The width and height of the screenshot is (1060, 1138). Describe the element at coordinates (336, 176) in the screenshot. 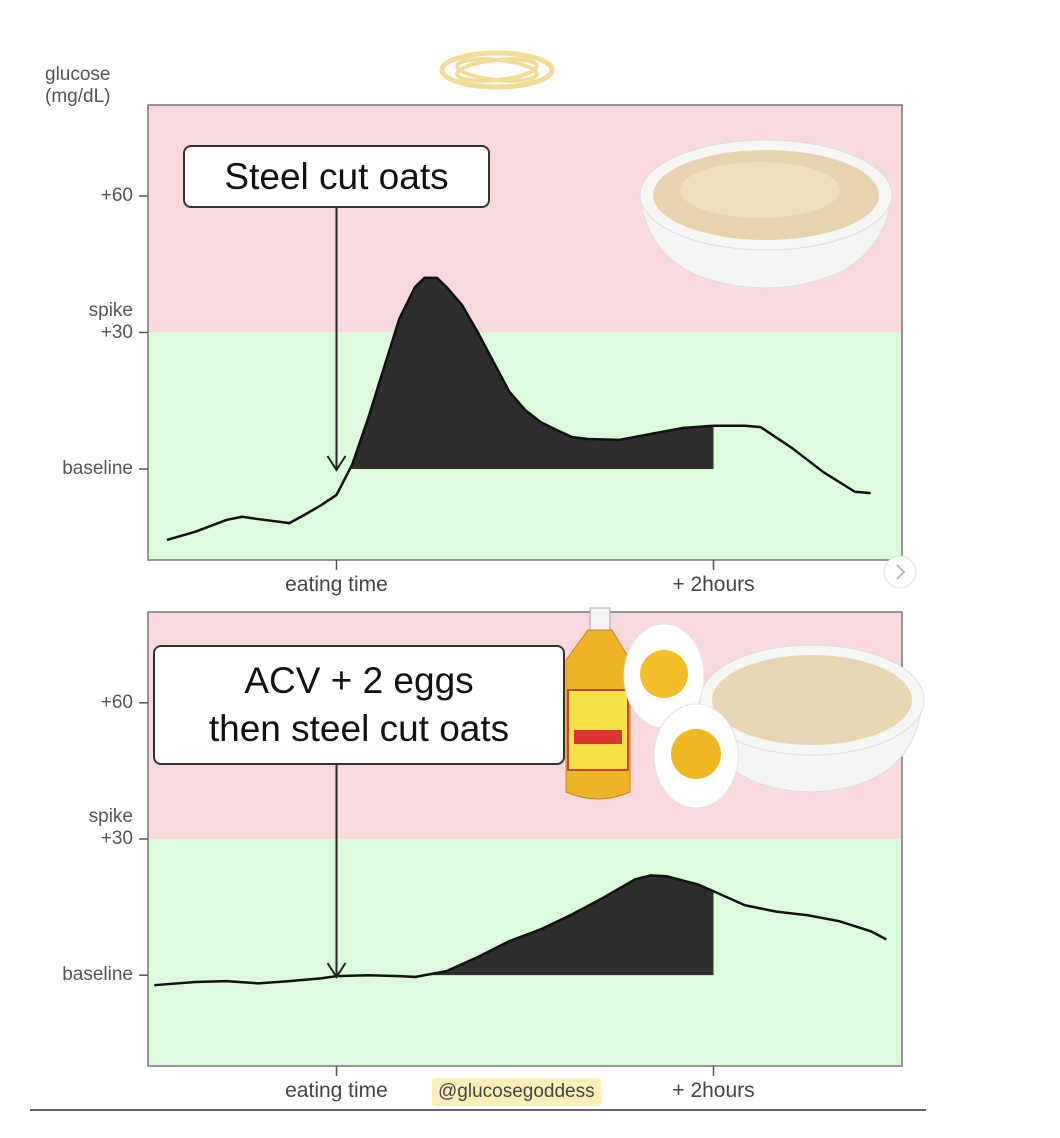

I see `annotation: Steel cut oats` at that location.